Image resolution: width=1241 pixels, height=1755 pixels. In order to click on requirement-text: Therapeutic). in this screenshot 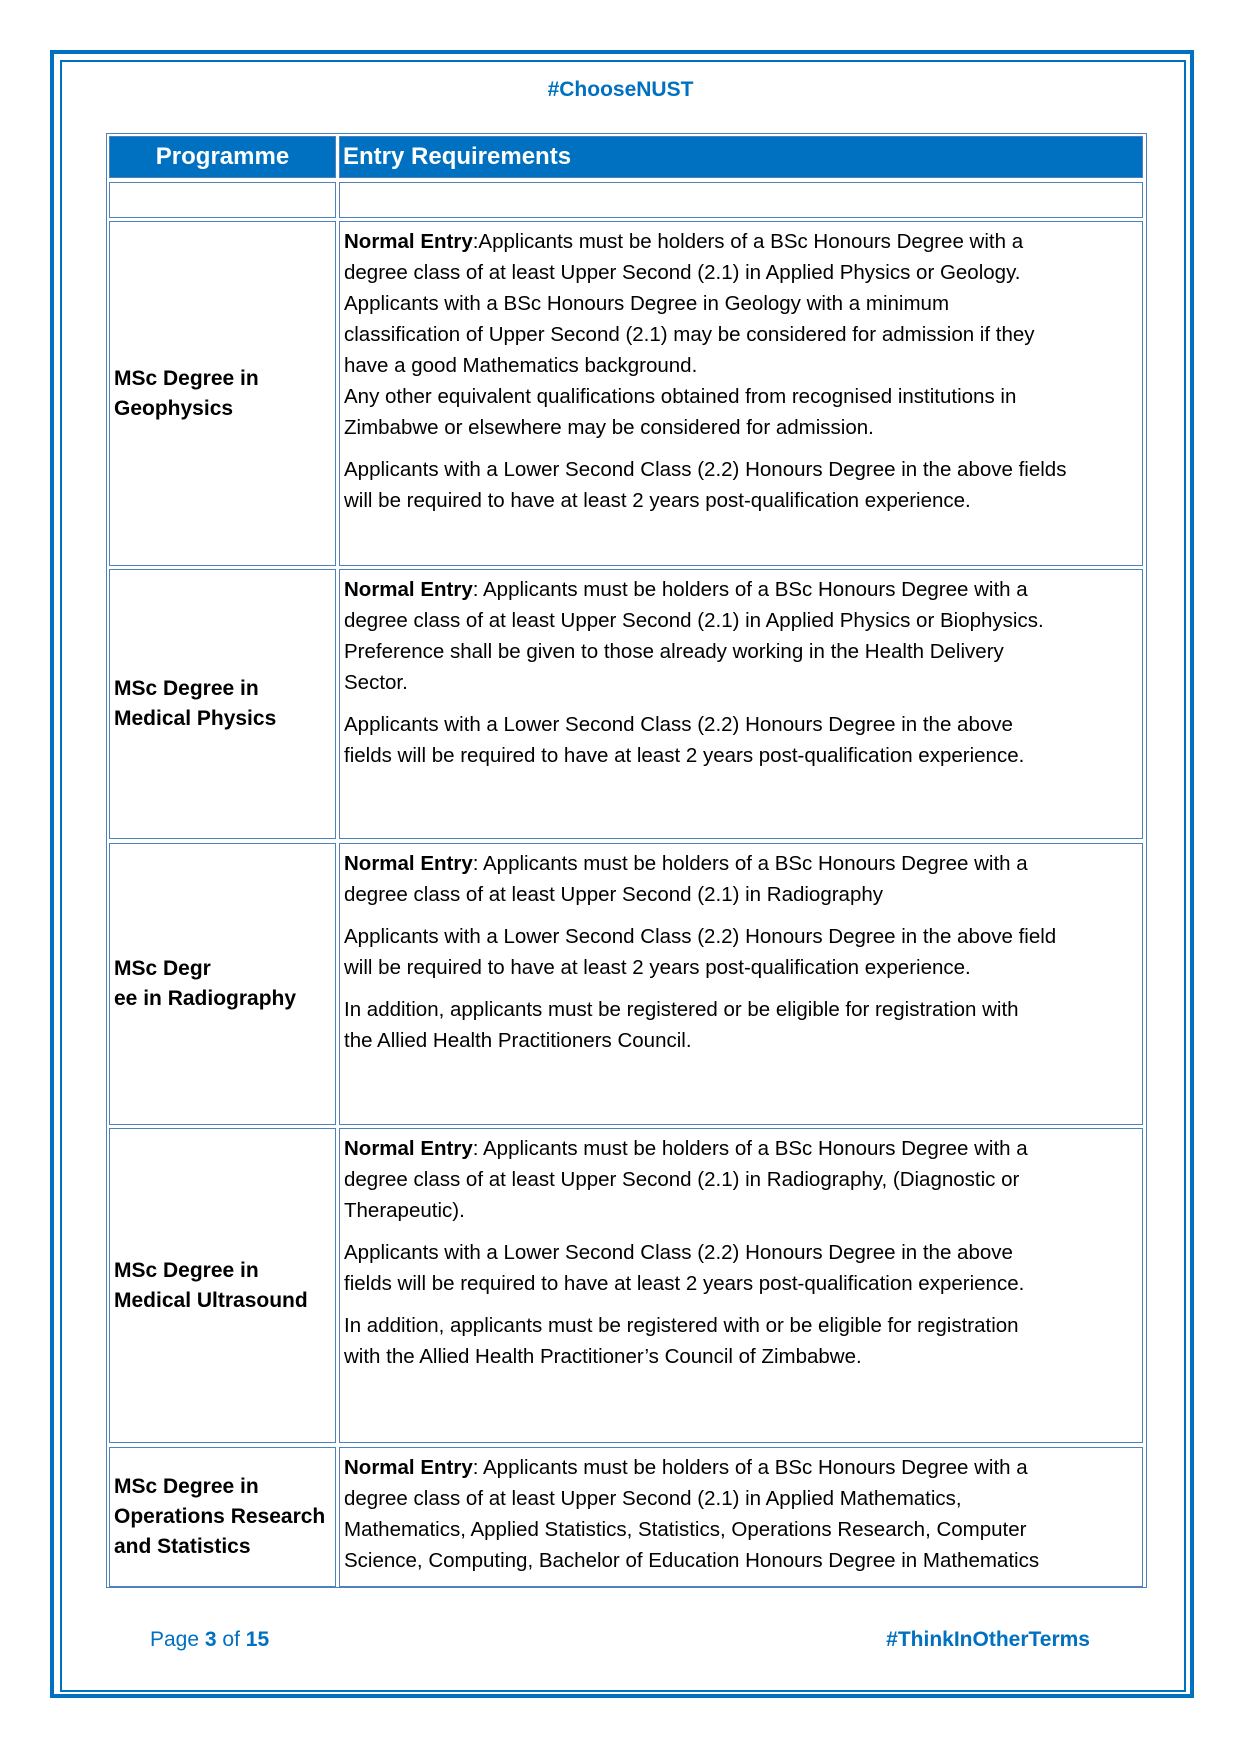, I will do `click(404, 1210)`.